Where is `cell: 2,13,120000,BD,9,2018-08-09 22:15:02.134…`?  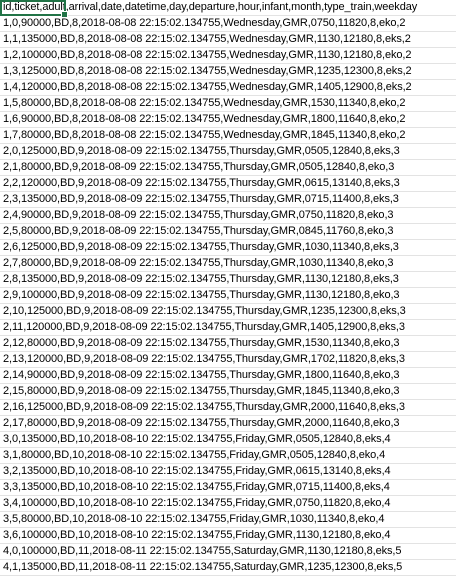 cell: 2,13,120000,BD,9,2018-08-09 22:15:02.134… is located at coordinates (204, 359).